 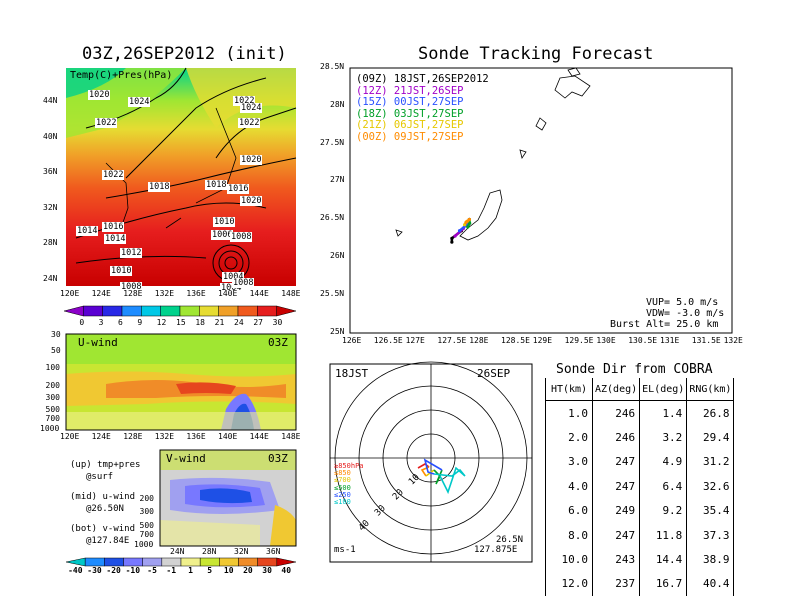 I want to click on table-row: 4.0 247 6.4 32.6, so click(x=640, y=486).